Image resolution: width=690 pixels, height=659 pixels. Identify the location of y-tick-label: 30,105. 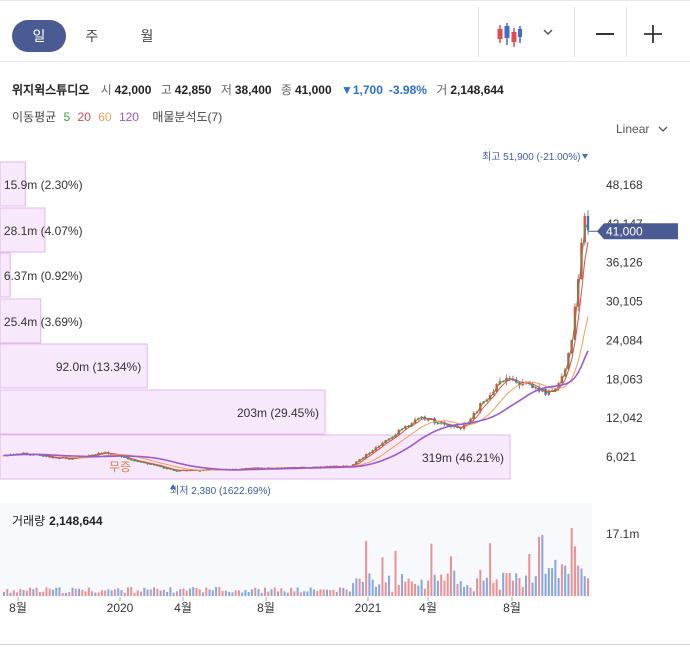
(624, 302).